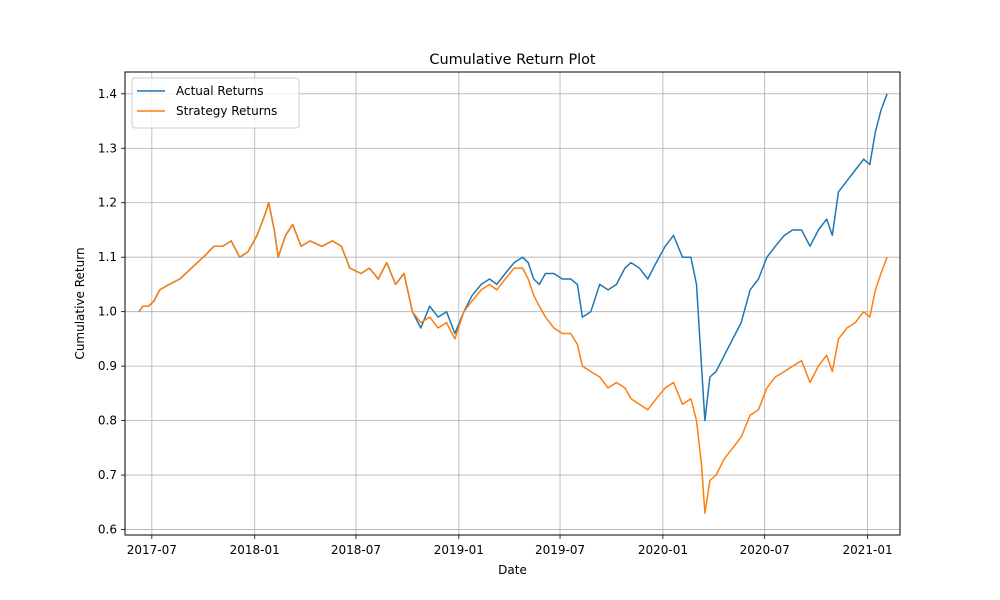 The width and height of the screenshot is (1000, 600). Describe the element at coordinates (512, 60) in the screenshot. I see `chart-title: Cumulative Return Plot` at that location.